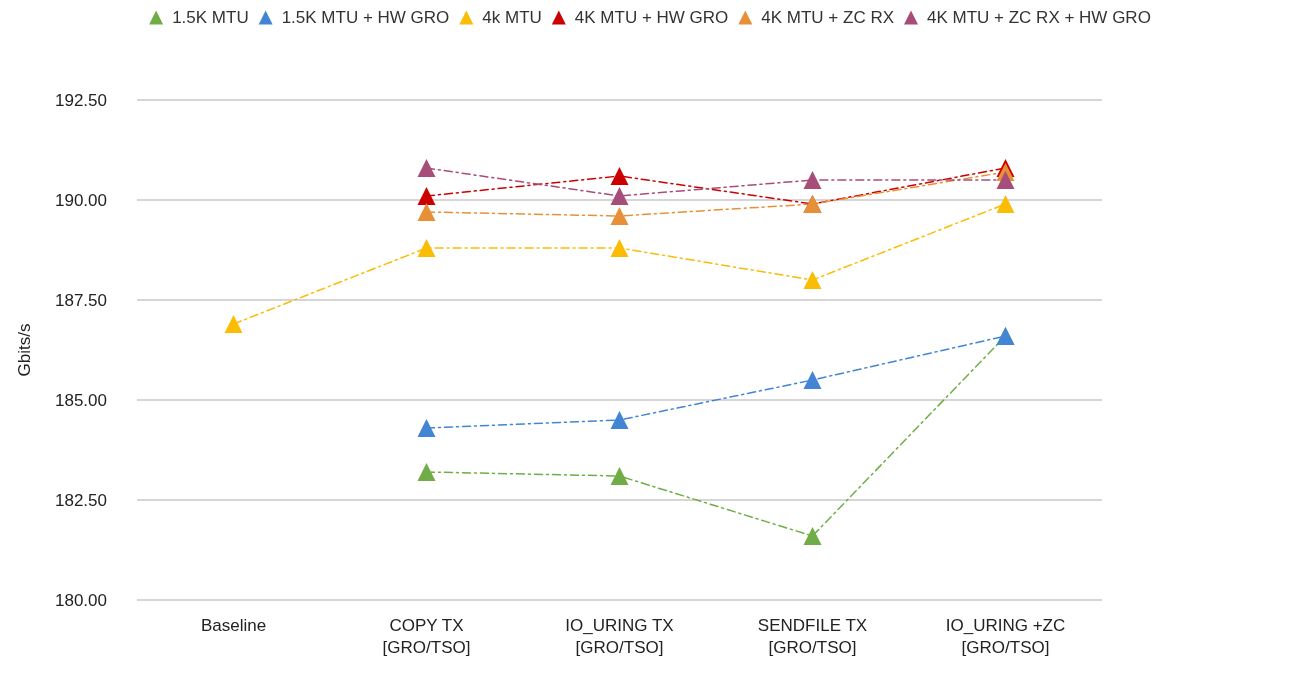  Describe the element at coordinates (81, 100) in the screenshot. I see `y-tick-label: 192.50` at that location.